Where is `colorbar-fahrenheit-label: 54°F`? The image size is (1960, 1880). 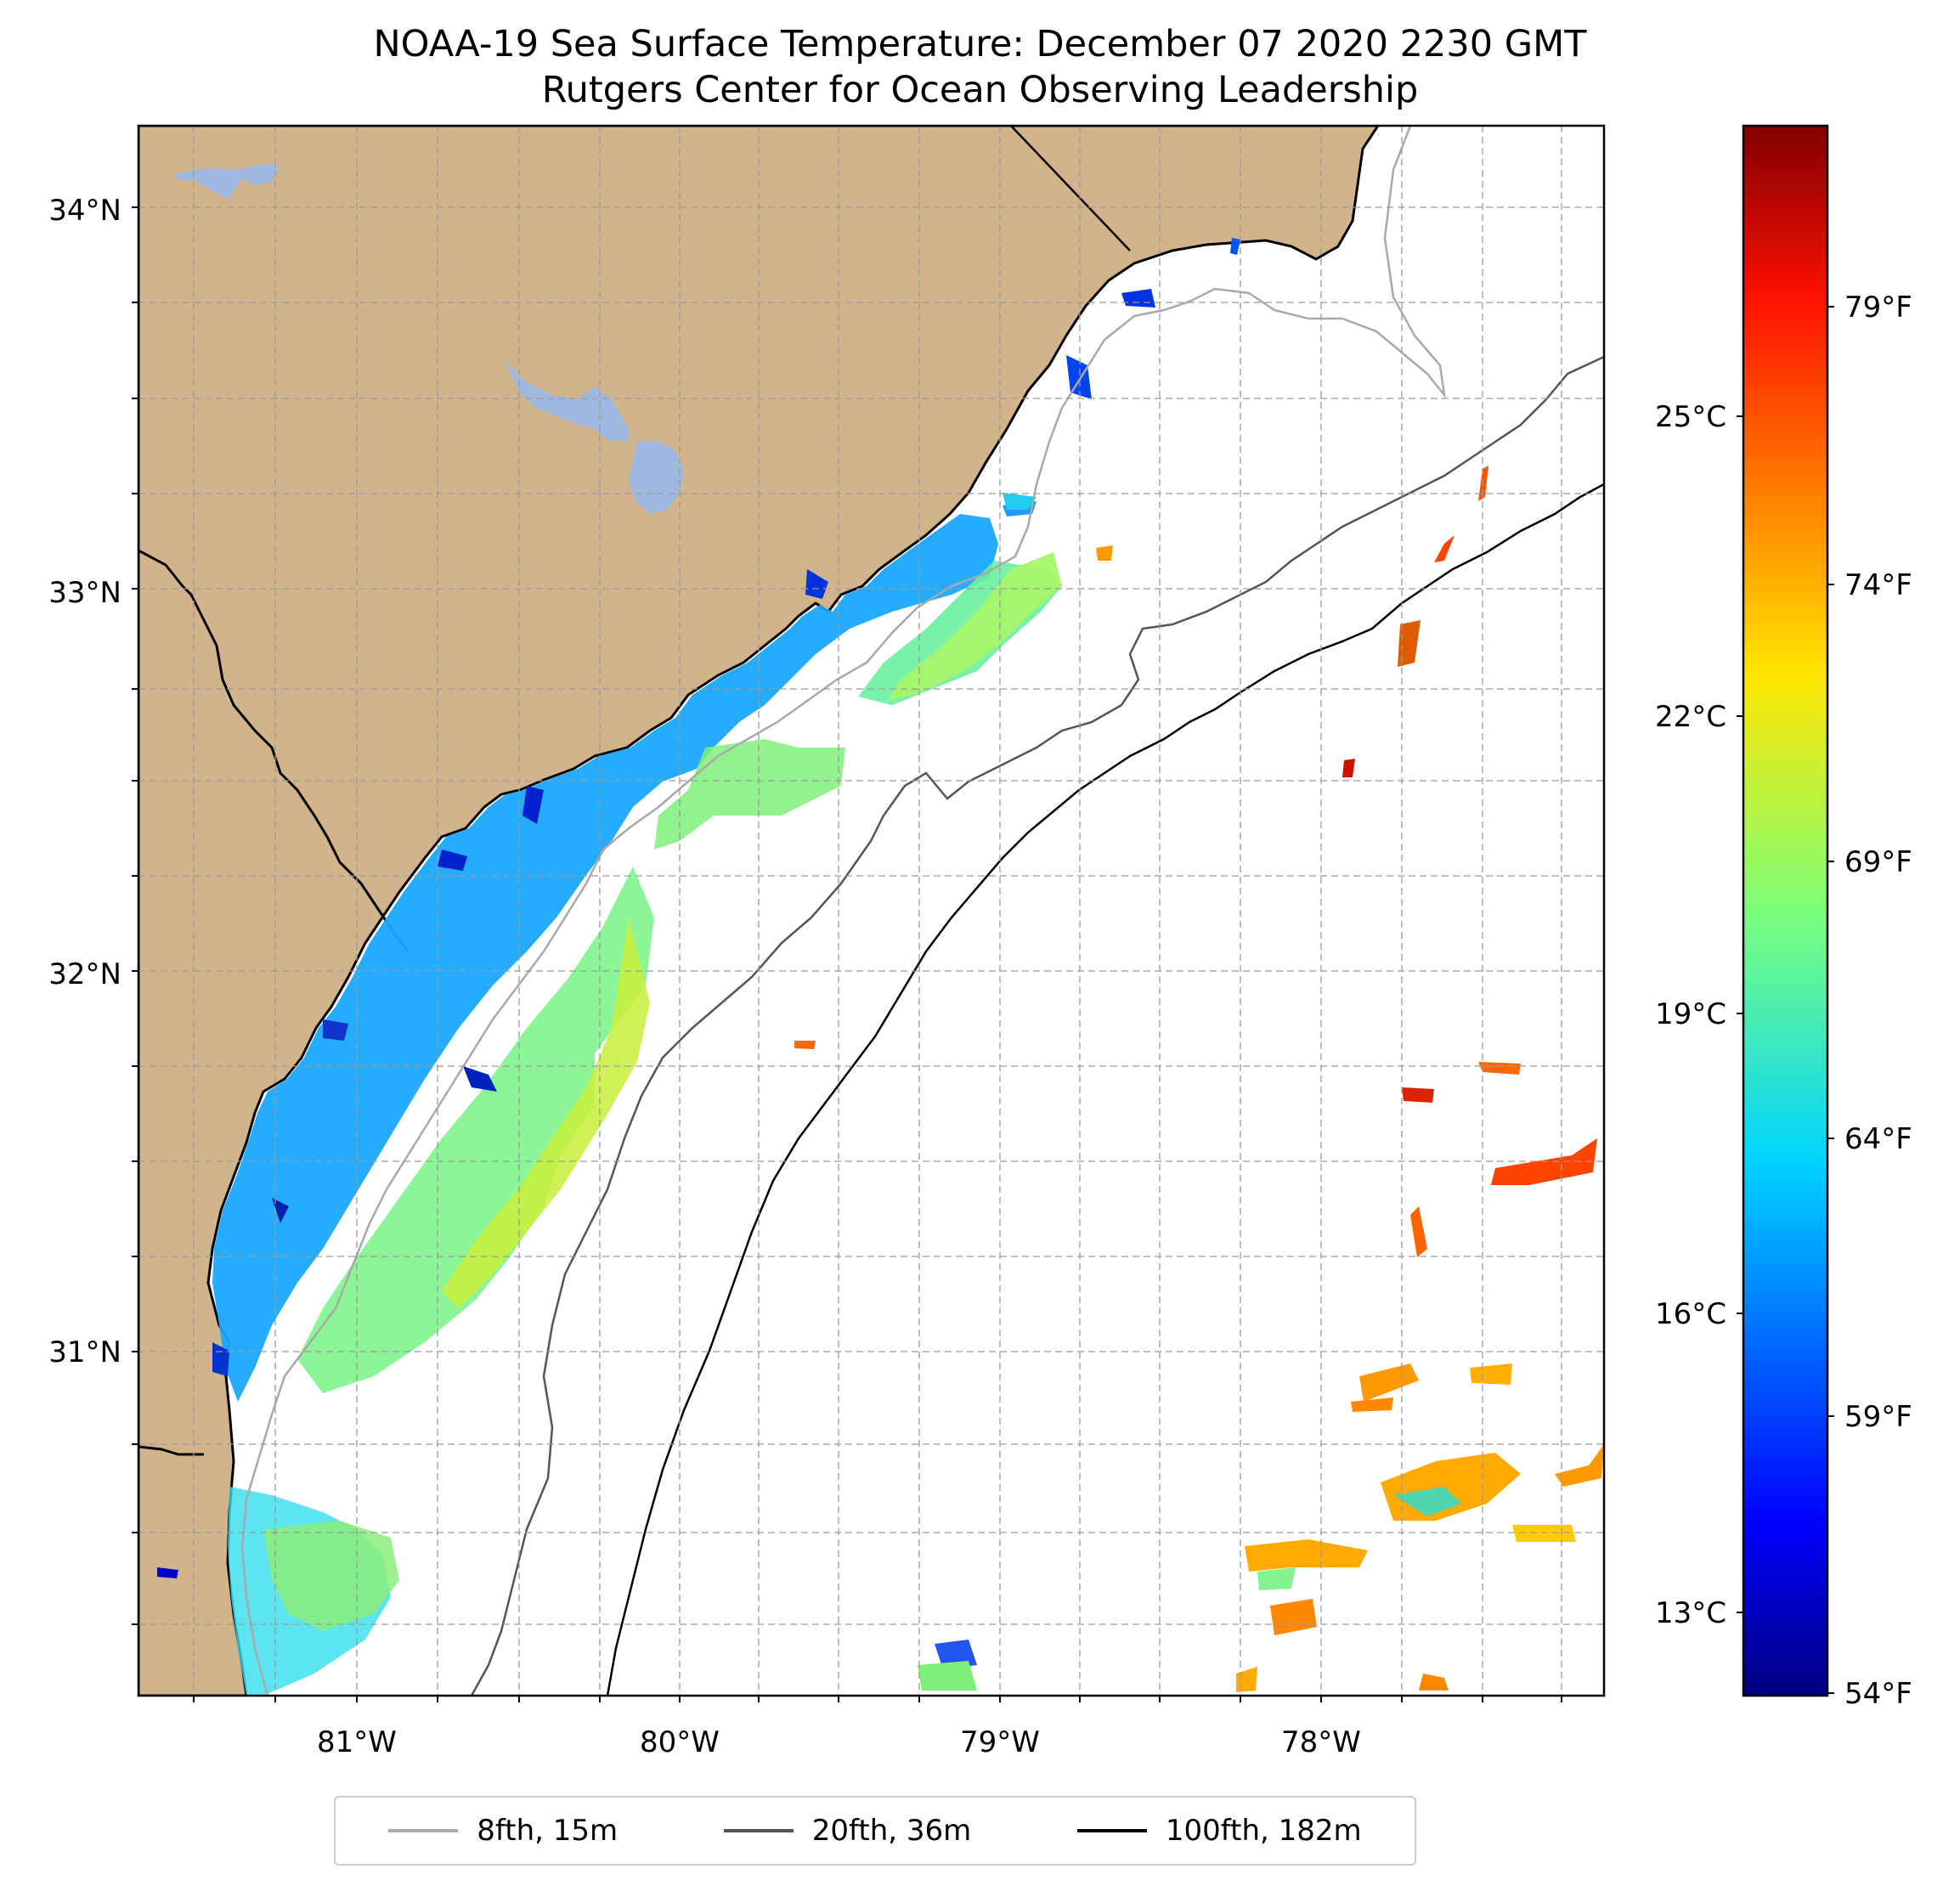 colorbar-fahrenheit-label: 54°F is located at coordinates (1878, 1694).